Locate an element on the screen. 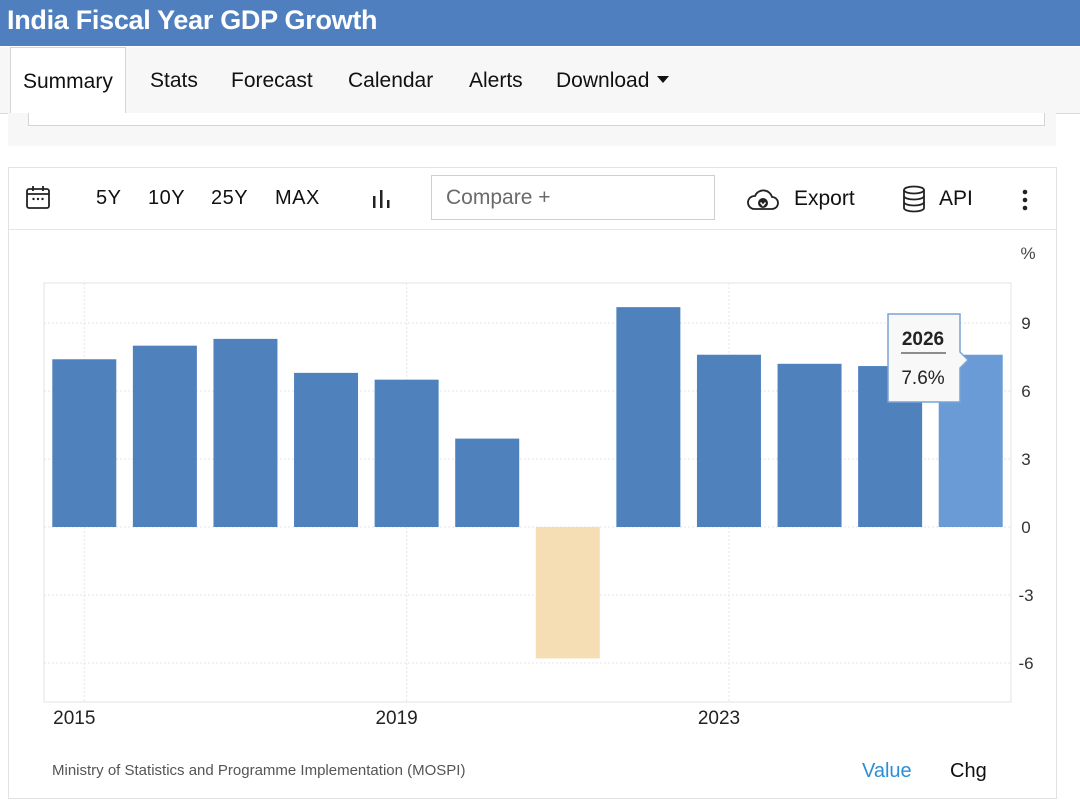  tab-stats: Stats is located at coordinates (174, 80).